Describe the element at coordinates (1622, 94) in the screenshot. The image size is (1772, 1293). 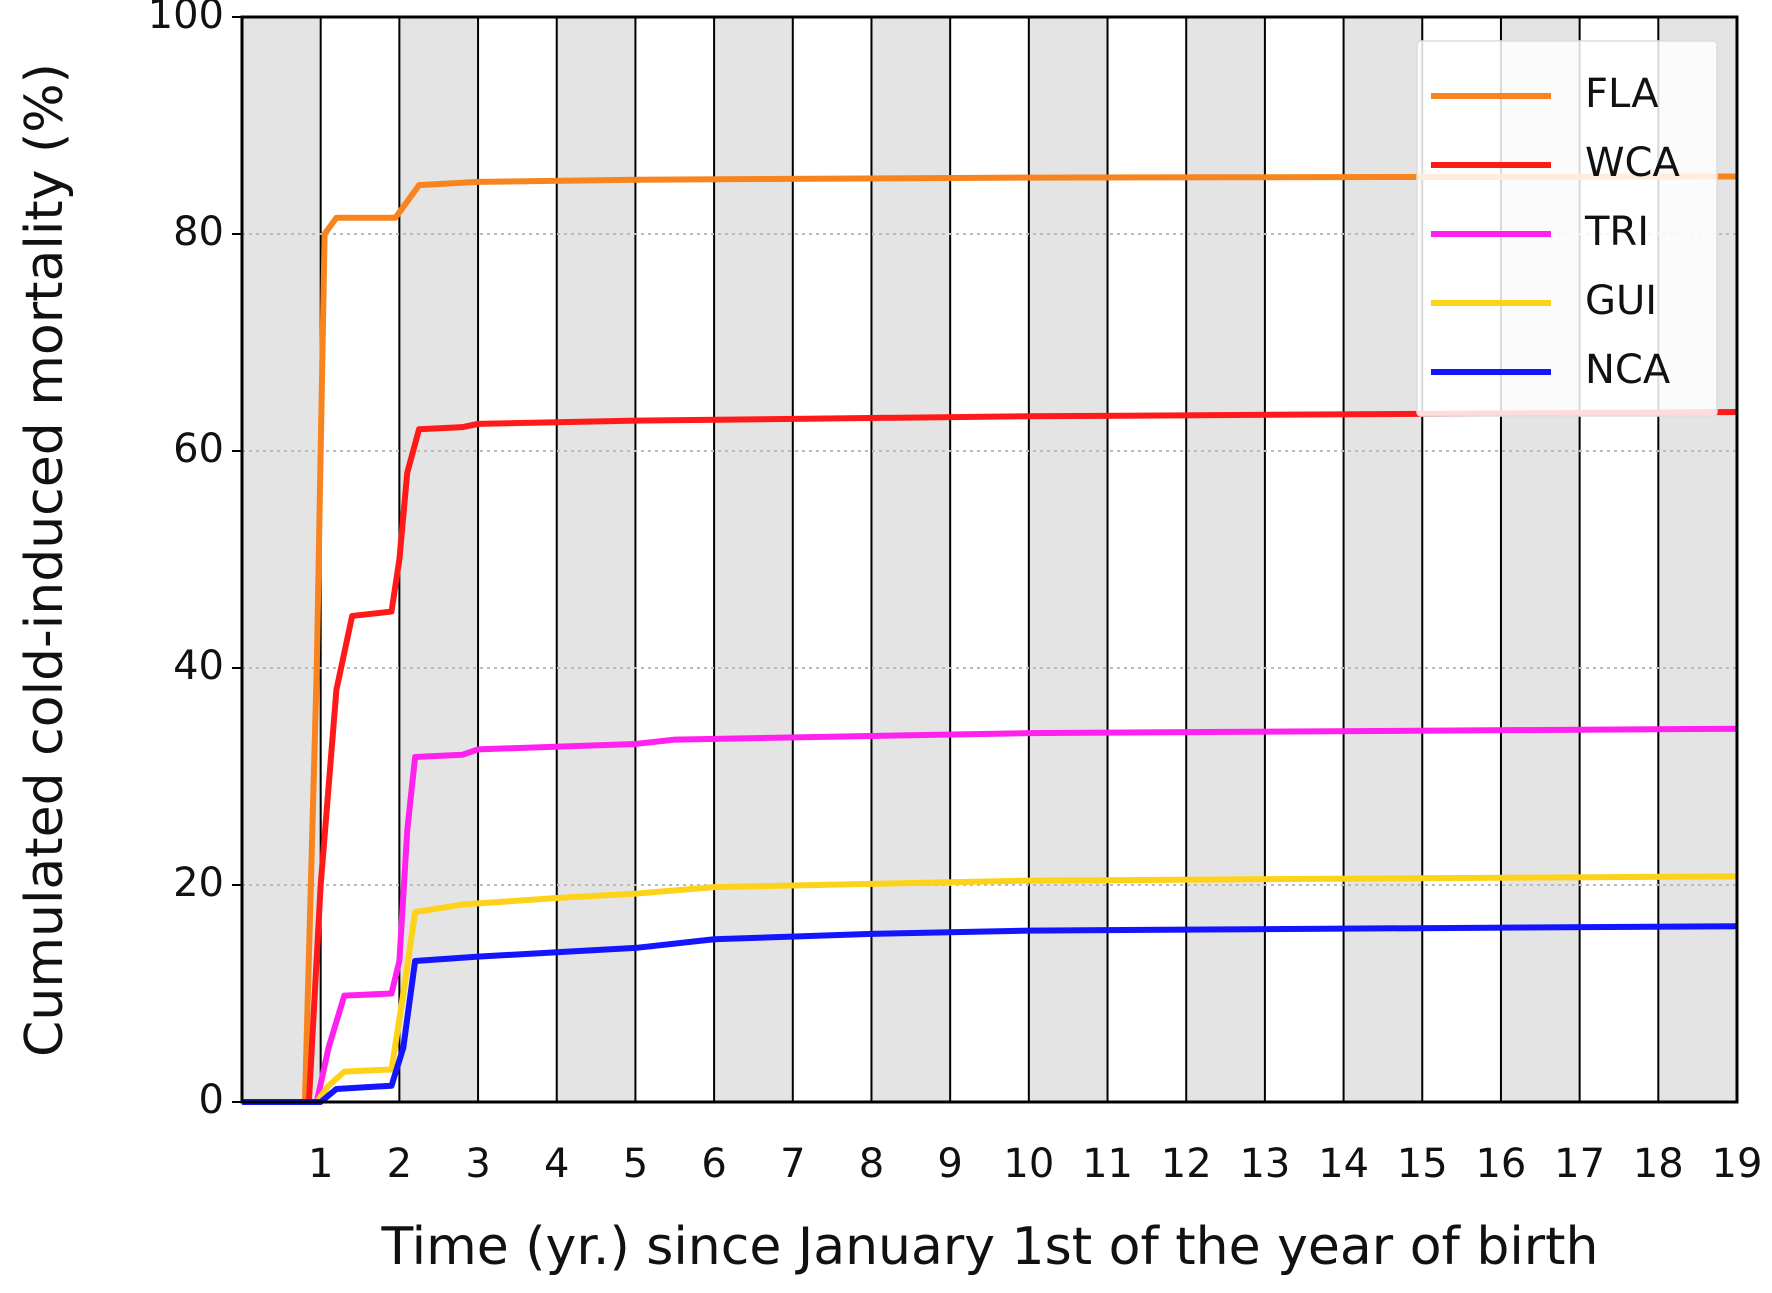
I see `legend-label: FLA` at that location.